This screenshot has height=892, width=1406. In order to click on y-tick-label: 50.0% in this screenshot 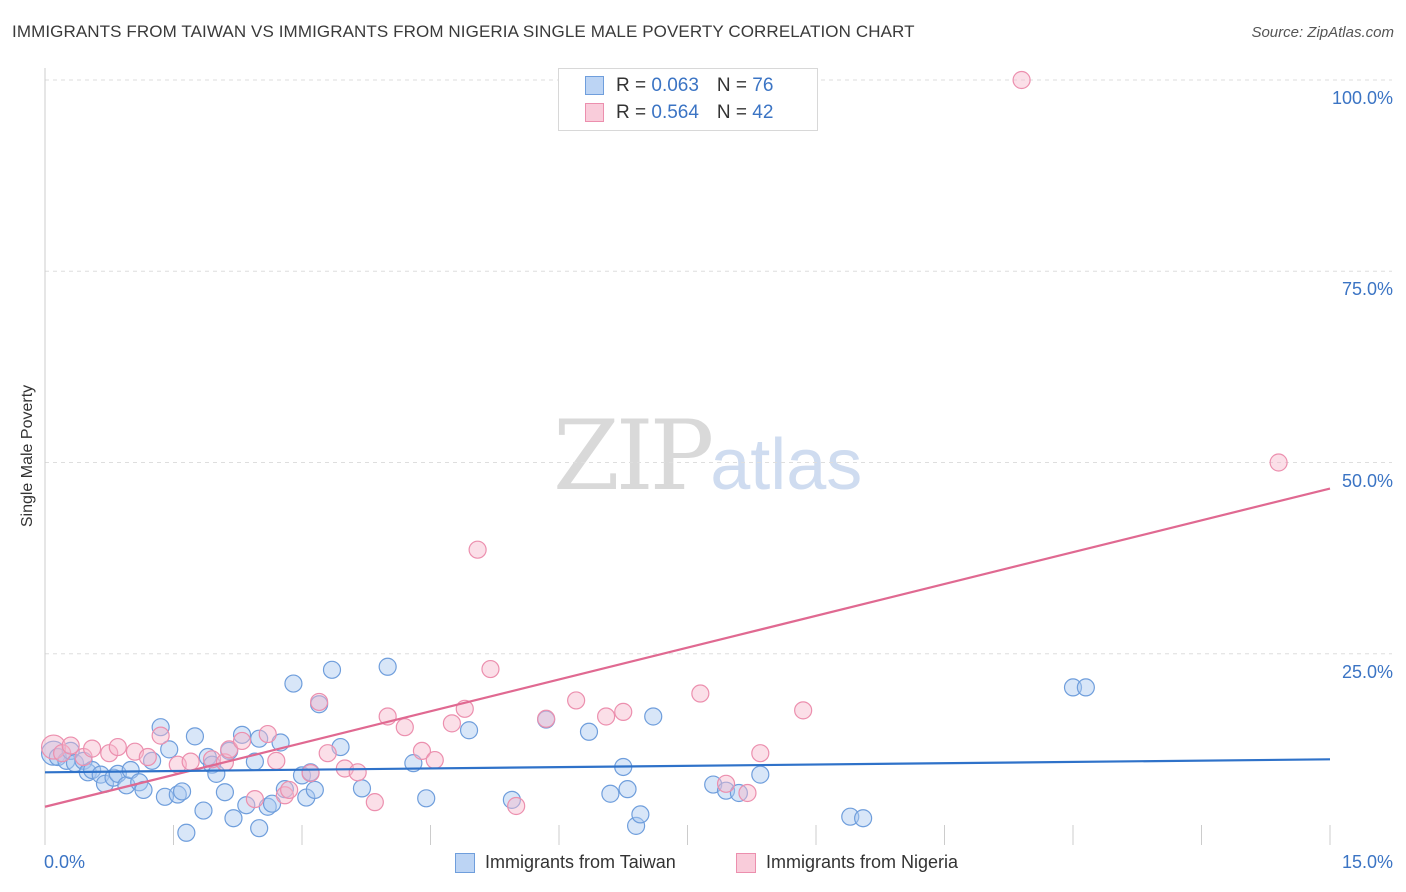, I will do `click(1367, 480)`.